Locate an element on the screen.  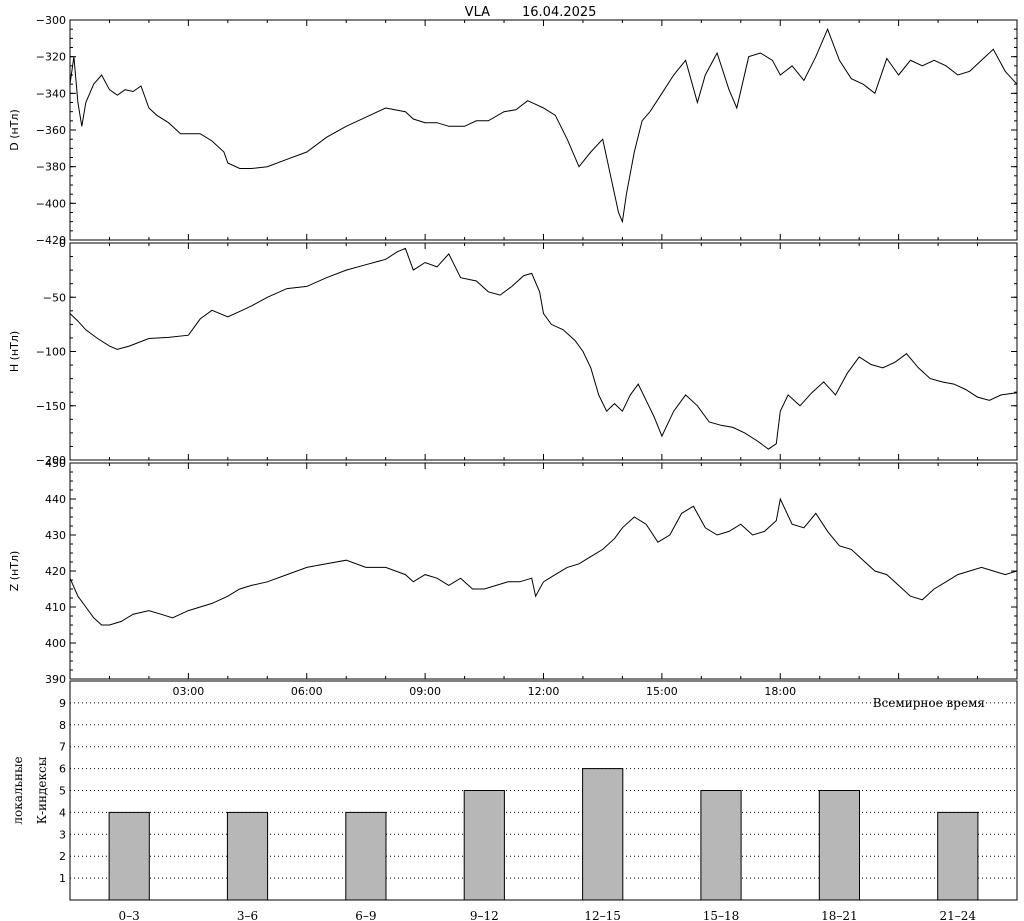
y-tick-label: 5 is located at coordinates (62, 791).